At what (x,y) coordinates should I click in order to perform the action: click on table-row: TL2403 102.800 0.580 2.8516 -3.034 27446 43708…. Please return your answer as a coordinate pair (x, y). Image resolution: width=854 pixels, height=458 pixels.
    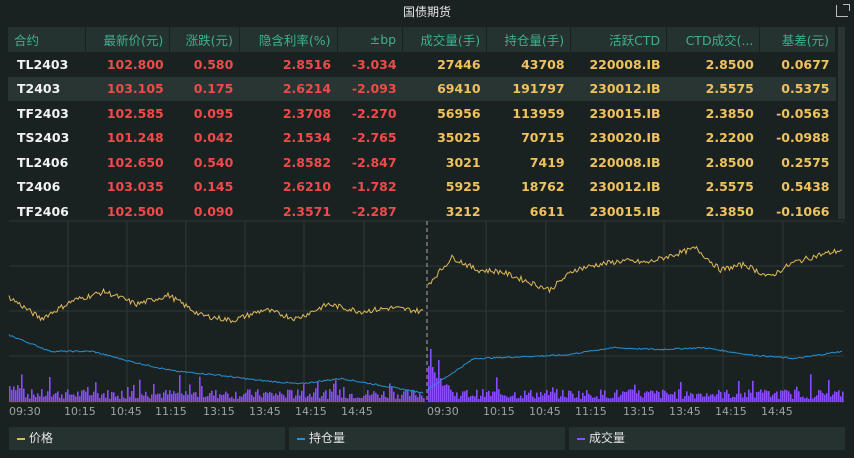
    Looking at the image, I should click on (422, 64).